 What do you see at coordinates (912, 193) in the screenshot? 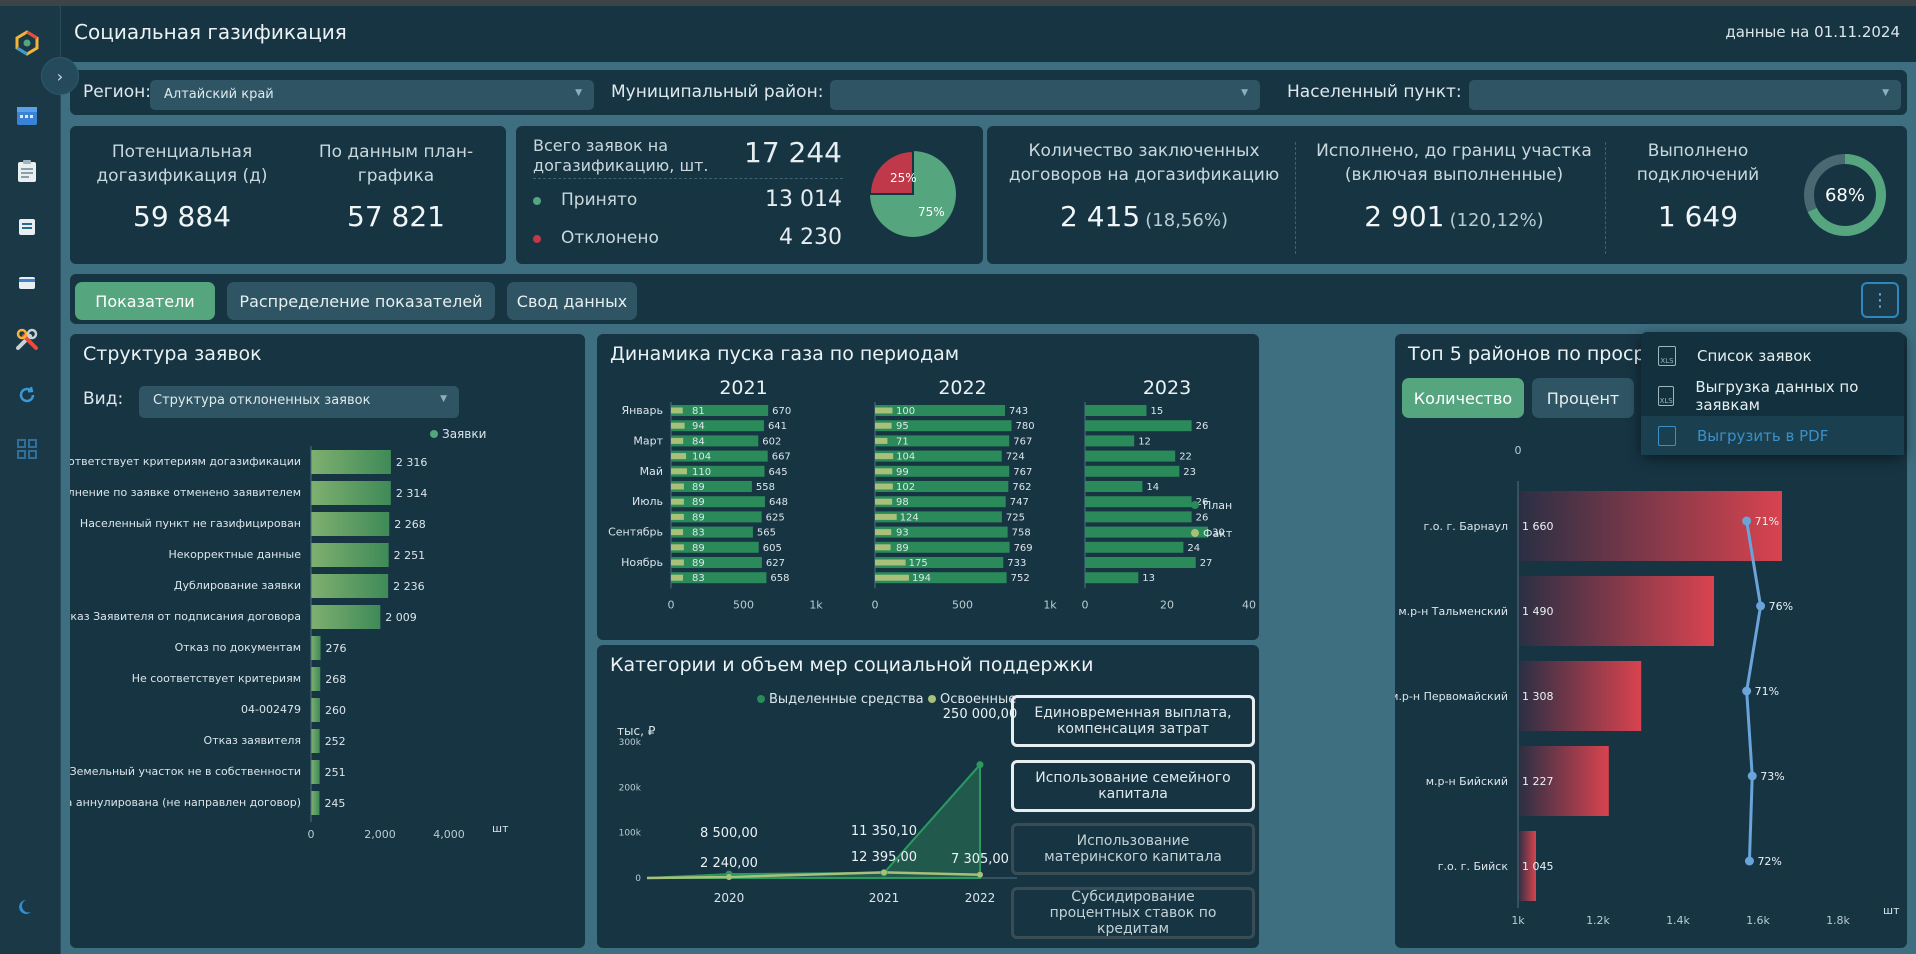
I see `applications-pie-chart: 25% 75%` at bounding box center [912, 193].